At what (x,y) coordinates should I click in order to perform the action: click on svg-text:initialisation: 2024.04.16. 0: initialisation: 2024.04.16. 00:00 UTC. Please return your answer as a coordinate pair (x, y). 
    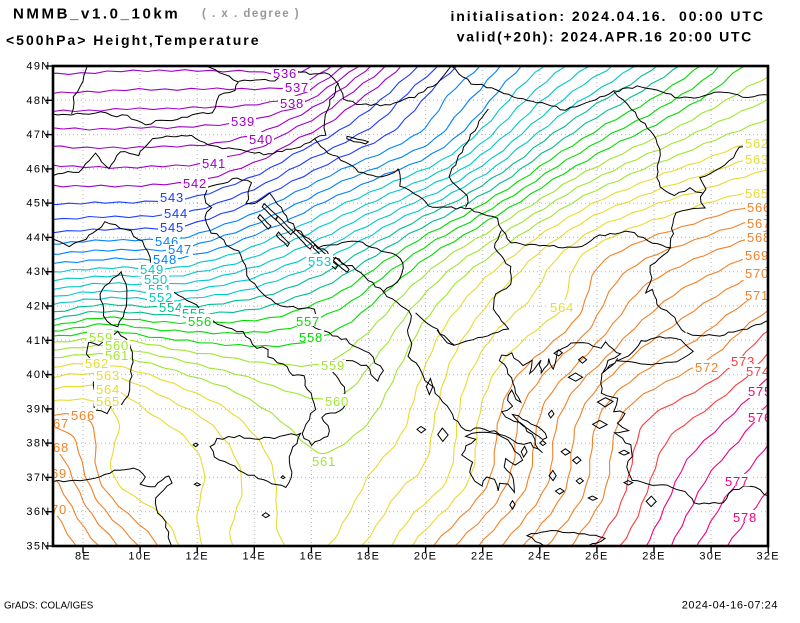
    Looking at the image, I should click on (607, 16).